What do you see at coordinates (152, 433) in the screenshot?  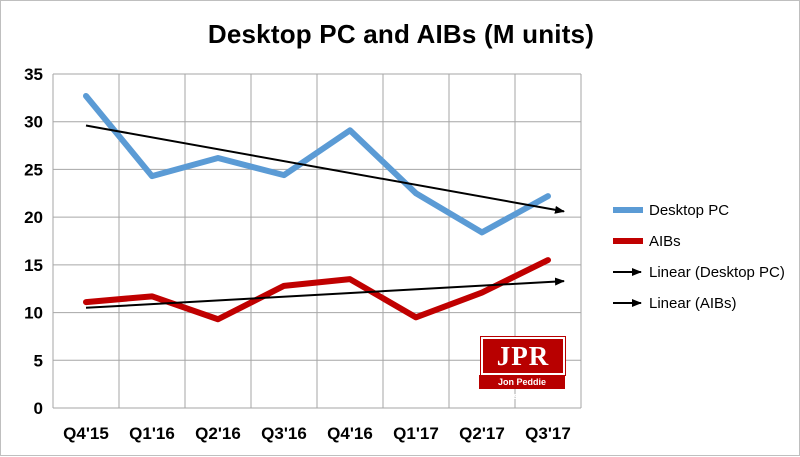 I see `x-tick-label: Q1'16` at bounding box center [152, 433].